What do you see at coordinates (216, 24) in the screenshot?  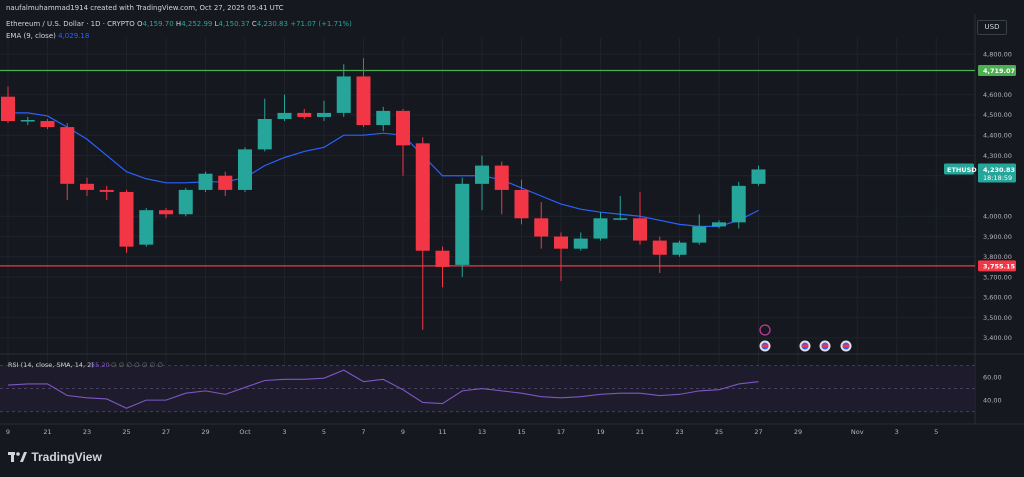 I see `ohlc-low-label: L` at bounding box center [216, 24].